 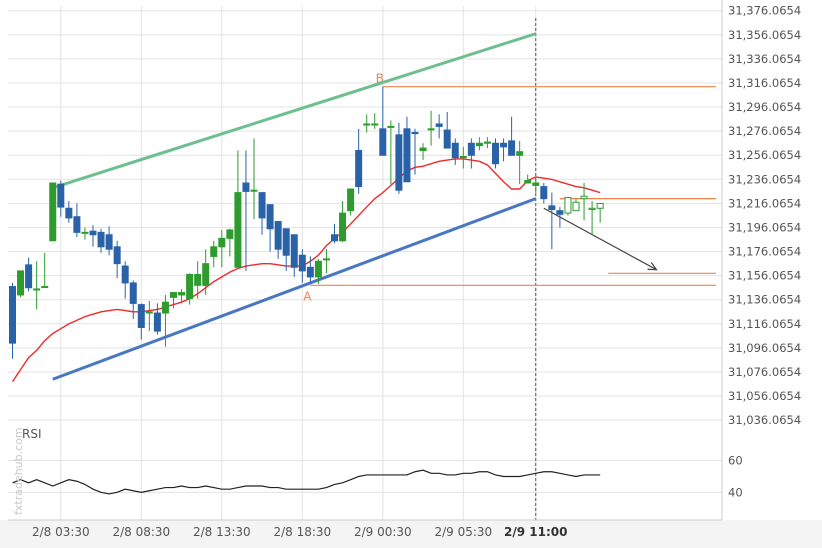 What do you see at coordinates (764, 155) in the screenshot?
I see `y-tick-label: 31,256.0654` at bounding box center [764, 155].